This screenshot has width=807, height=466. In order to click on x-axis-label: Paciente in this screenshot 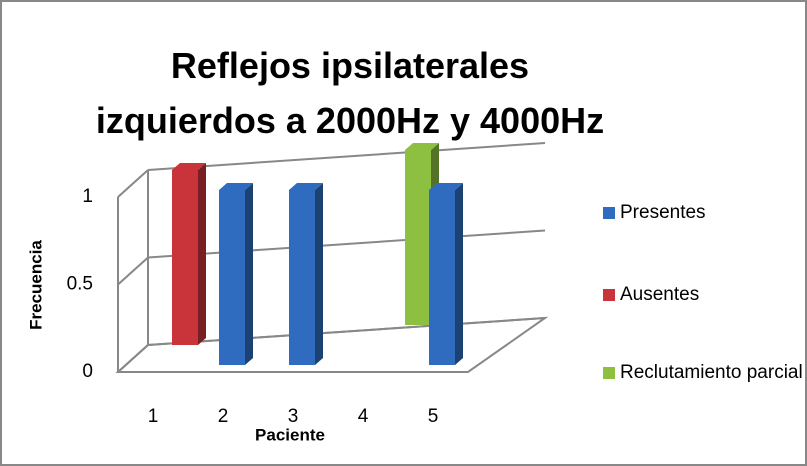, I will do `click(290, 434)`.